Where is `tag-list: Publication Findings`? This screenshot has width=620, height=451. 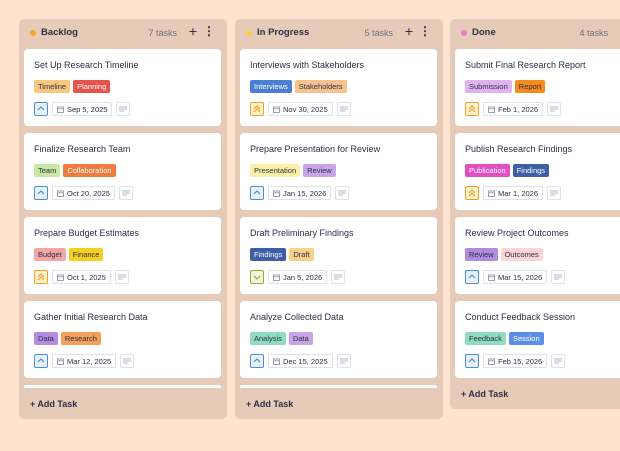 tag-list: Publication Findings is located at coordinates (507, 170).